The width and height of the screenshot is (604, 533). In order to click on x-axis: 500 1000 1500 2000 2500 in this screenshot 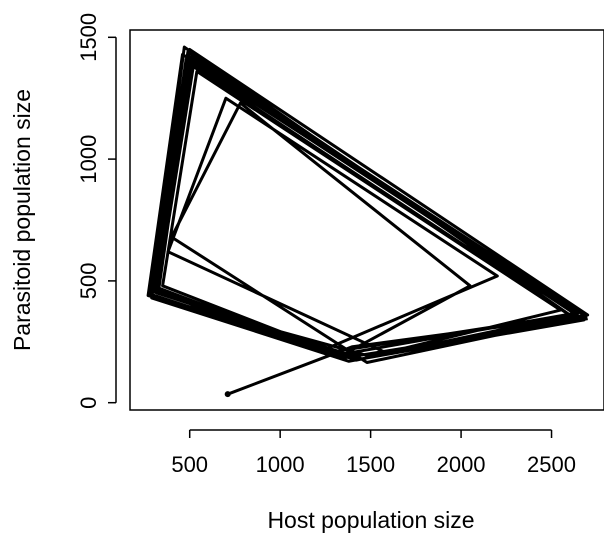, I will do `click(373, 453)`.